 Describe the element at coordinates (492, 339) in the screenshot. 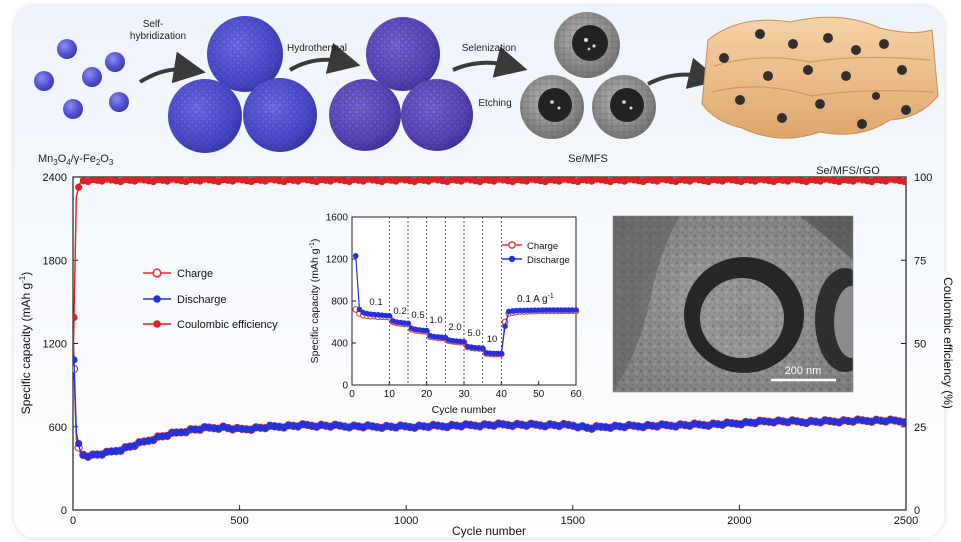

I see `rate-label-6: 10` at that location.